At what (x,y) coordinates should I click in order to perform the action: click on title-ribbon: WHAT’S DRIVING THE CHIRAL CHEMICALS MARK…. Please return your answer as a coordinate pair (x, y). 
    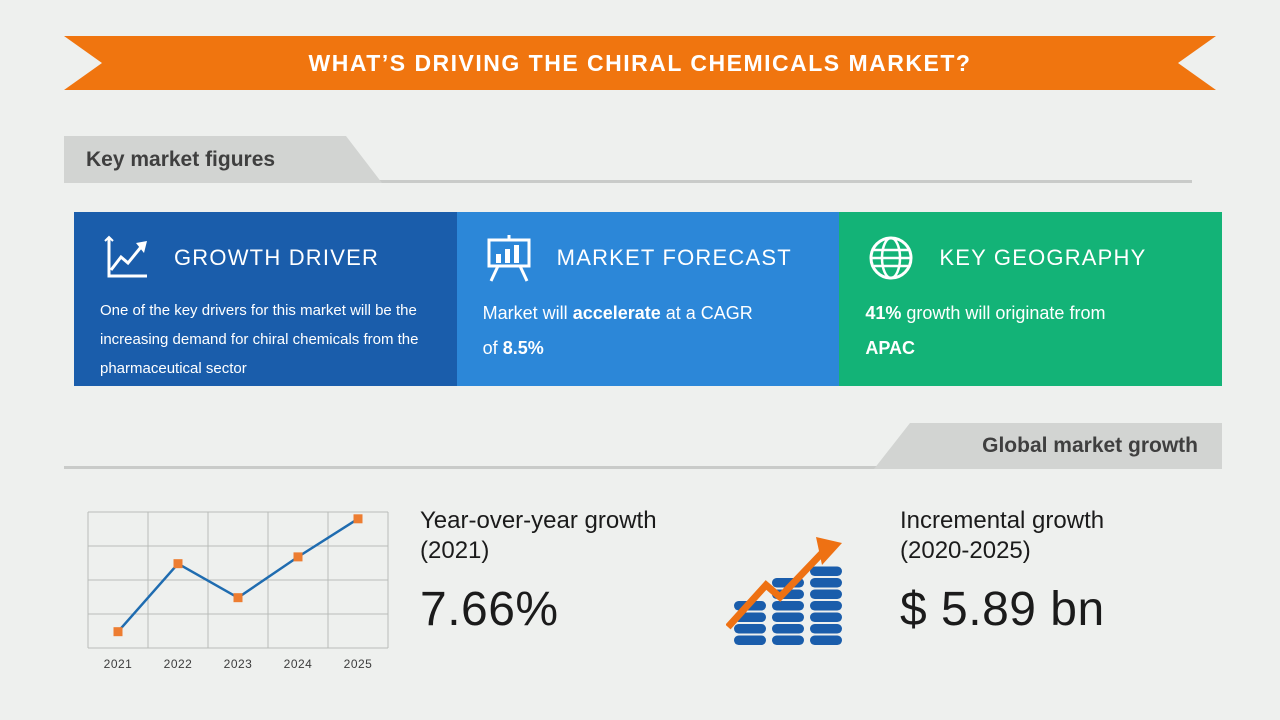
    Looking at the image, I should click on (640, 63).